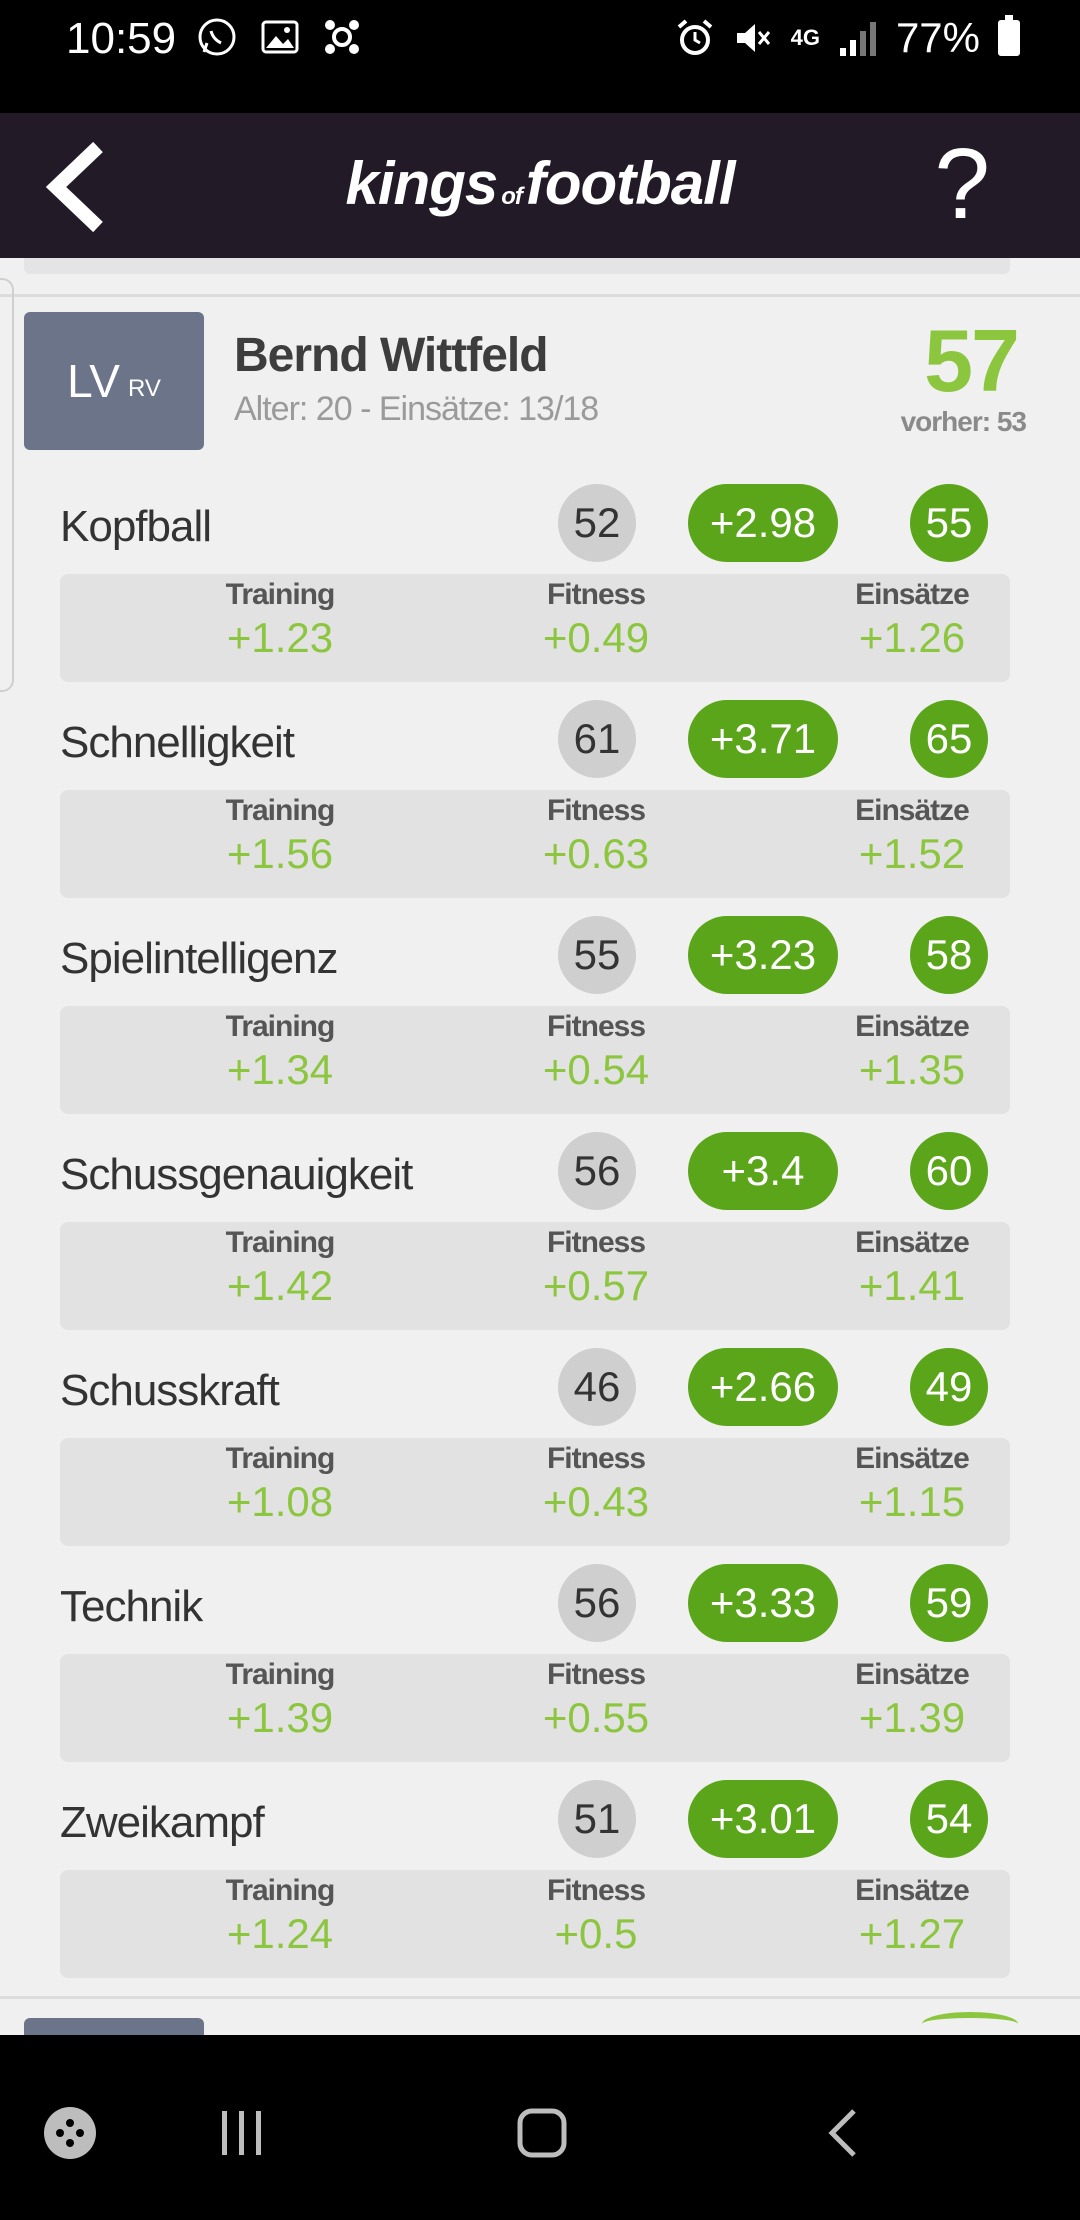 This screenshot has width=1080, height=2220. Describe the element at coordinates (949, 1603) in the screenshot. I see `skill-new-value: 59` at that location.